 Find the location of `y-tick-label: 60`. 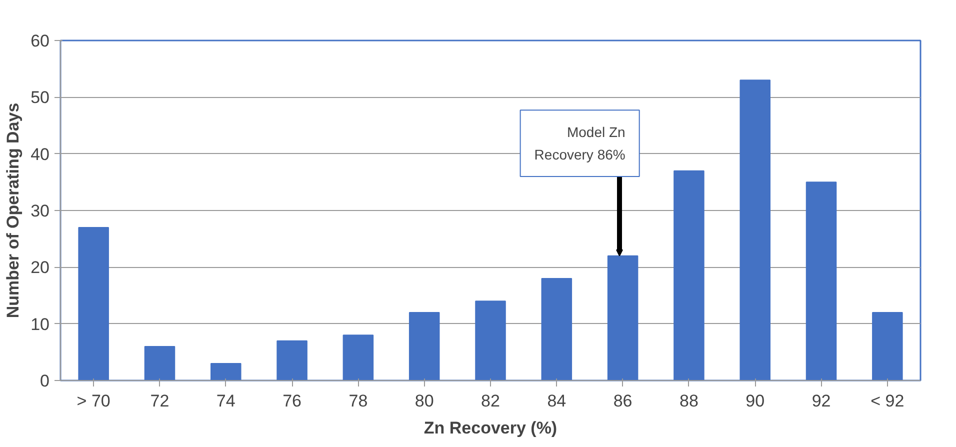

y-tick-label: 60 is located at coordinates (40, 41).